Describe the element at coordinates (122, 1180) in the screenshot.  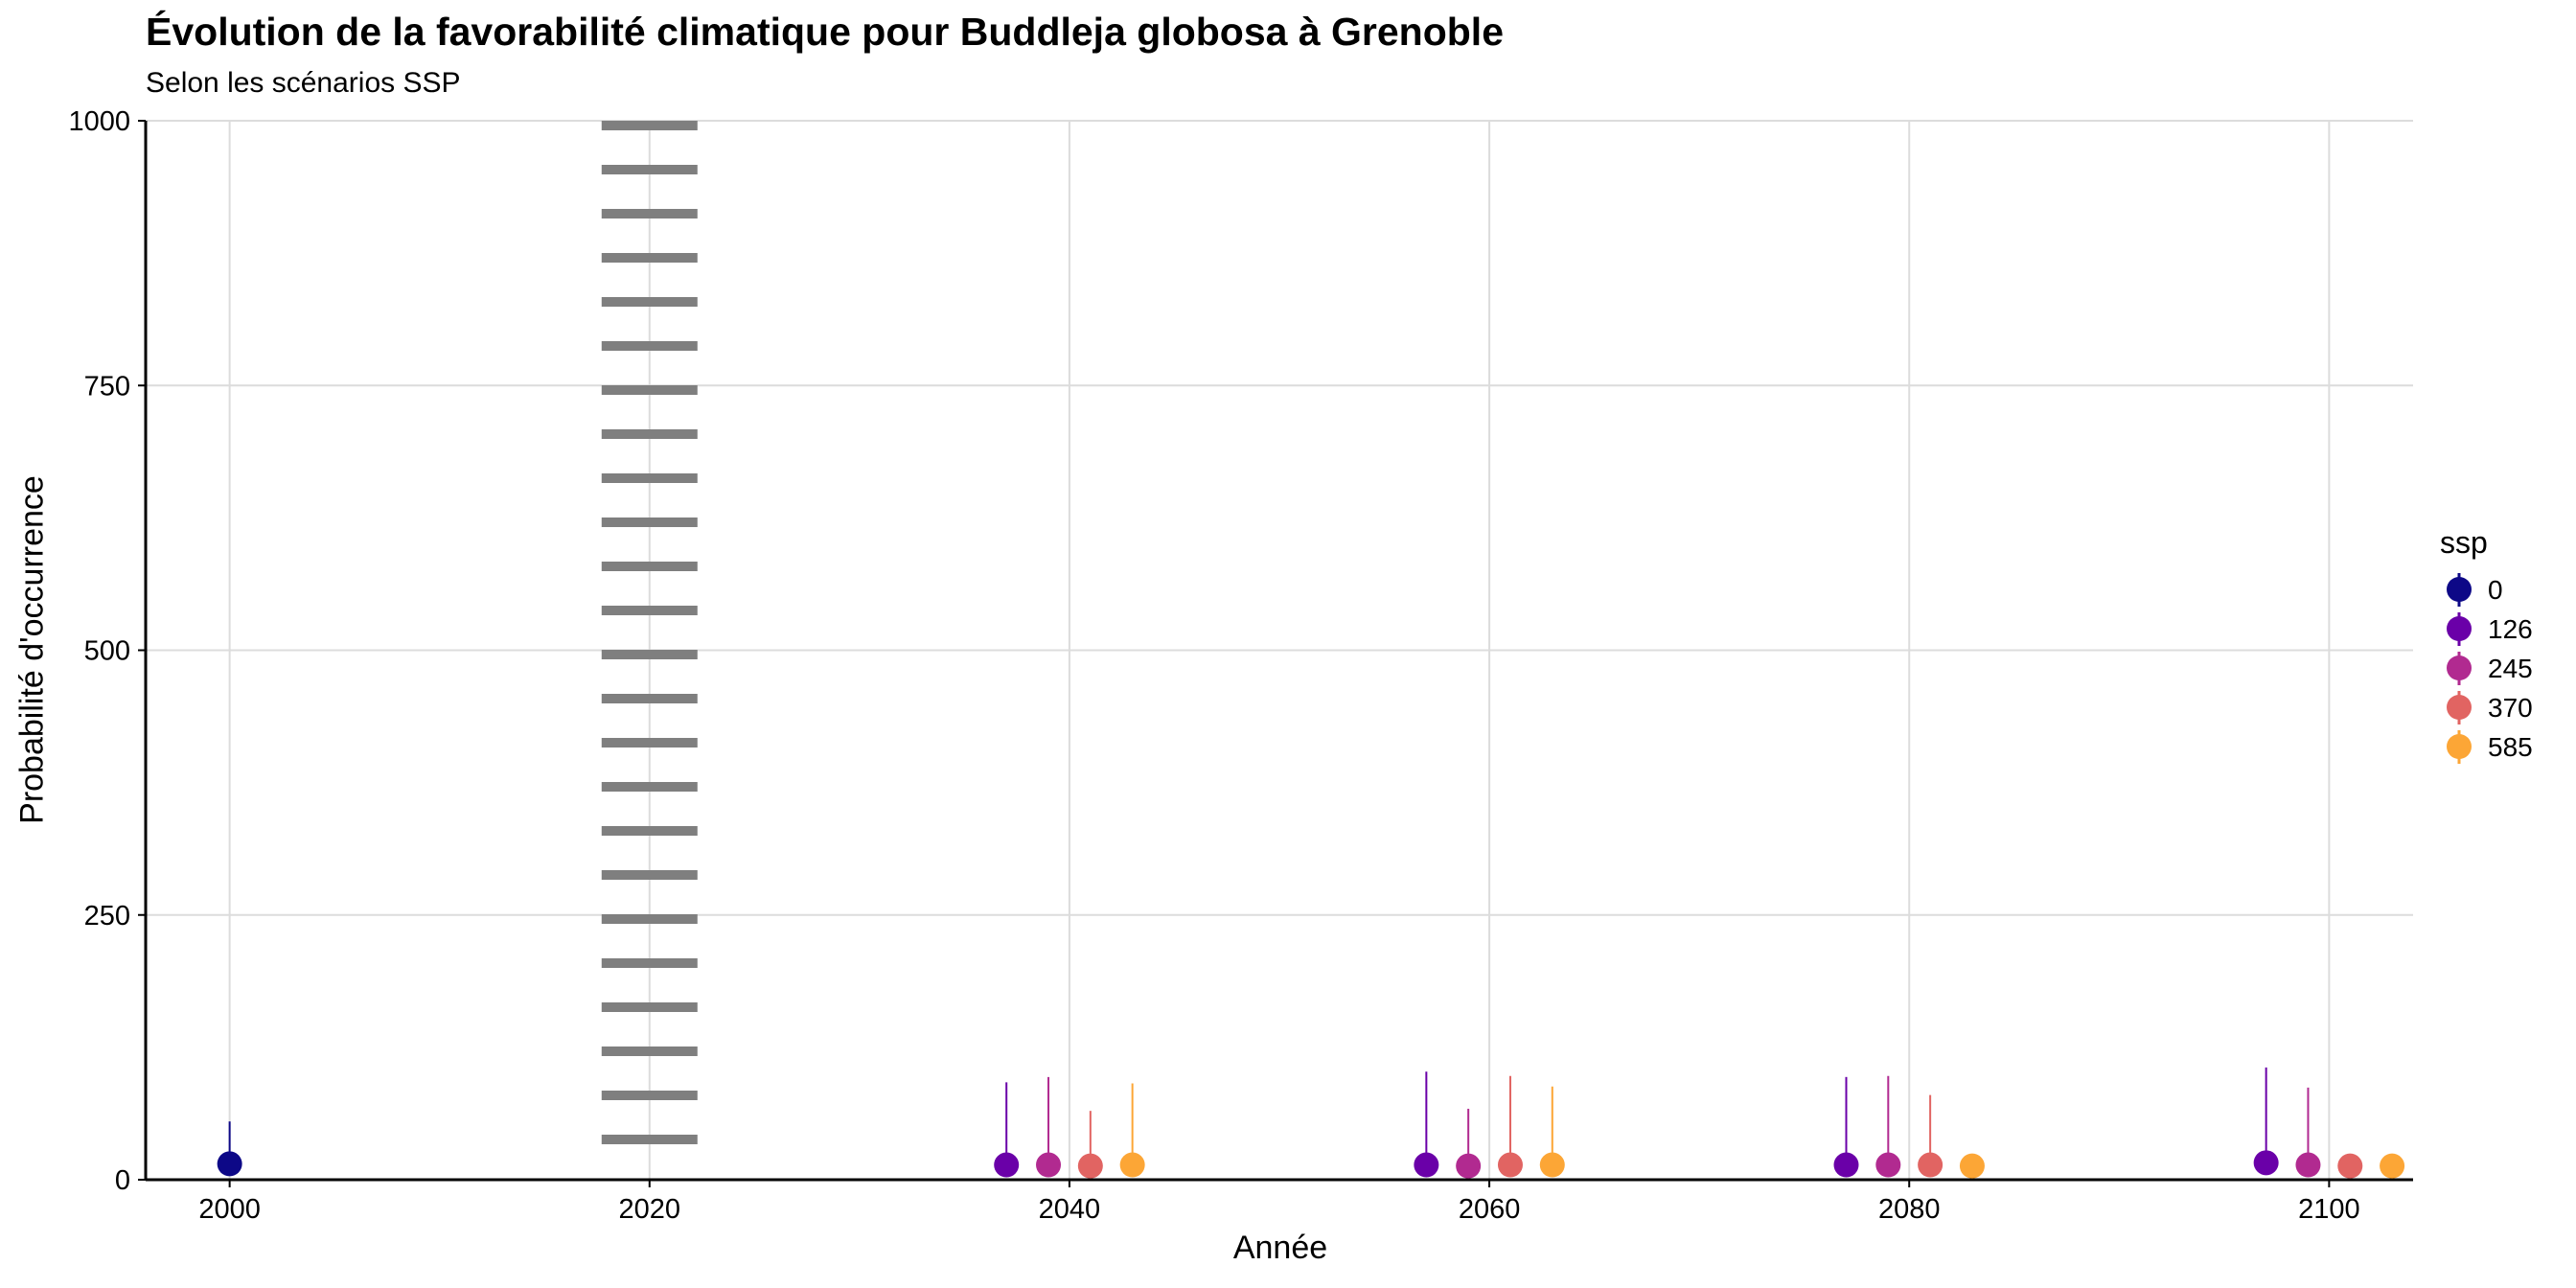
I see `y-tick-label: 0` at that location.